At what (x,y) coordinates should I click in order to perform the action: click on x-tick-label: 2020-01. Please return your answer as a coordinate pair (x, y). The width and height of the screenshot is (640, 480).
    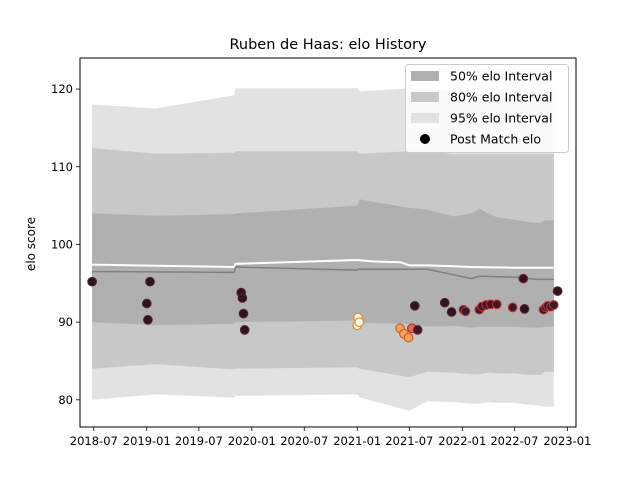
    Looking at the image, I should click on (252, 441).